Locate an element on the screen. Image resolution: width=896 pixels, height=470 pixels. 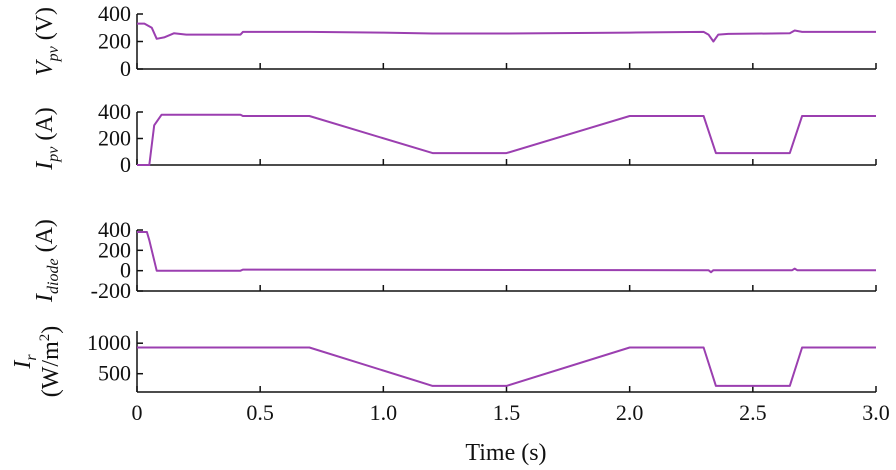
y-tick-label: -200 is located at coordinates (111, 290).